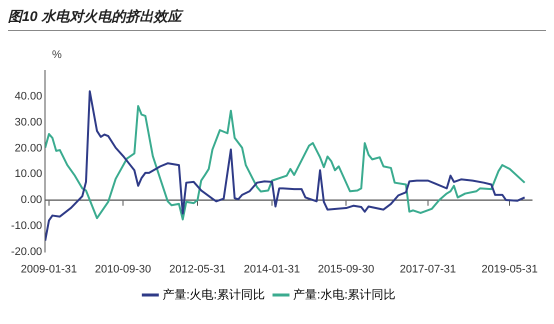  Describe the element at coordinates (26, 226) in the screenshot. I see `y-tick-label: -10.00` at that location.